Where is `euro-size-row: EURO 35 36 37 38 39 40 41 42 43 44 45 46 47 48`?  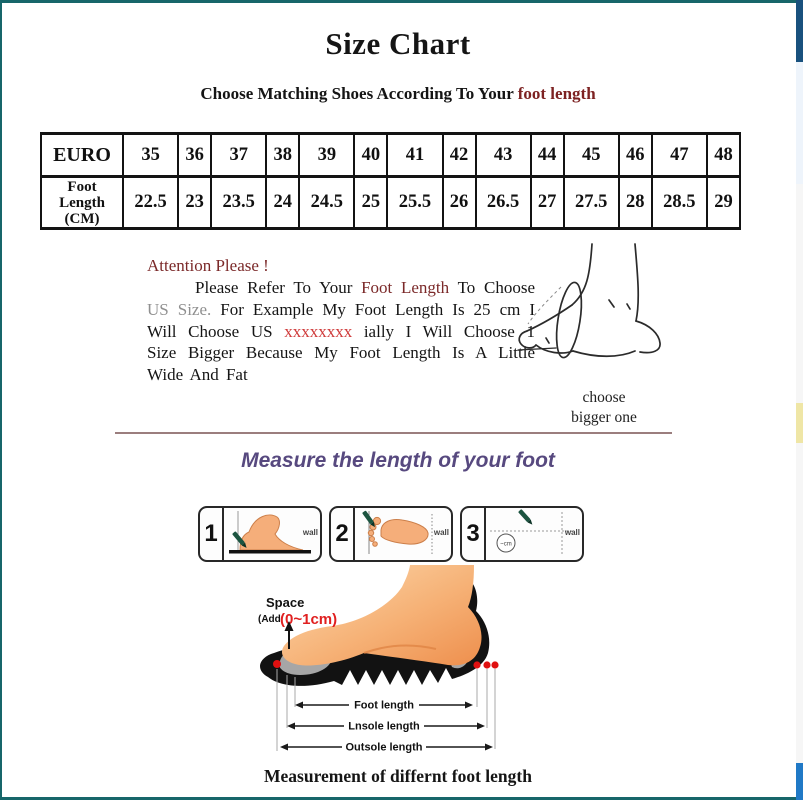 euro-size-row: EURO 35 36 37 38 39 40 41 42 43 44 45 46 47 48 is located at coordinates (391, 155).